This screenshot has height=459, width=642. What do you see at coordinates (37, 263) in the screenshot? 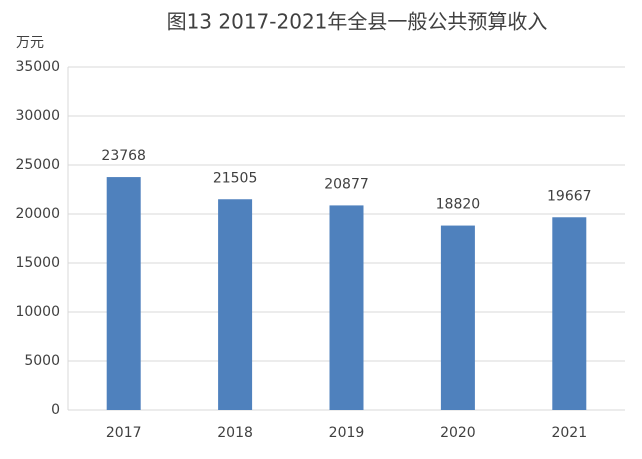
I see `y-tick-label: 15000` at bounding box center [37, 263].